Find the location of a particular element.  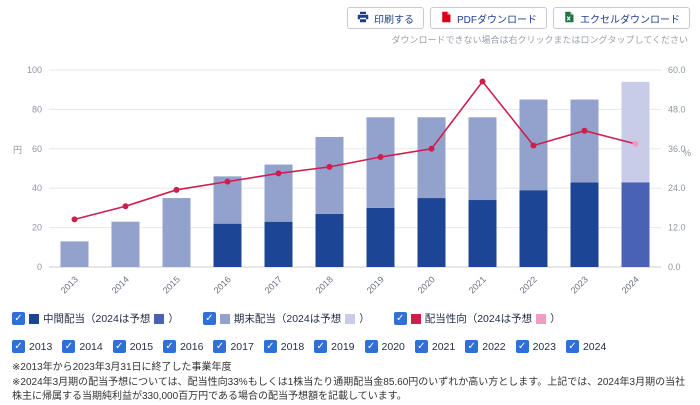

year-filter-2022: ✓ 2022 is located at coordinates (485, 346).